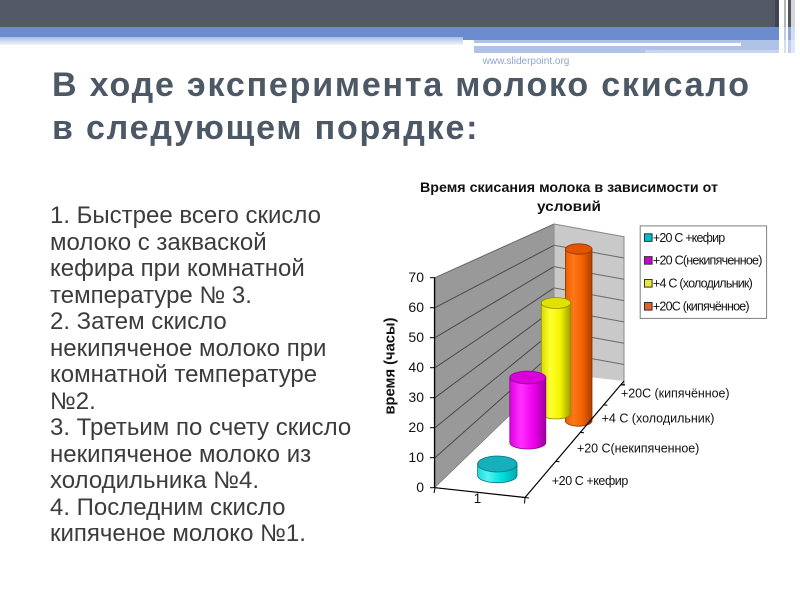 This screenshot has height=600, width=800. I want to click on svg-text: 50, so click(416, 337).